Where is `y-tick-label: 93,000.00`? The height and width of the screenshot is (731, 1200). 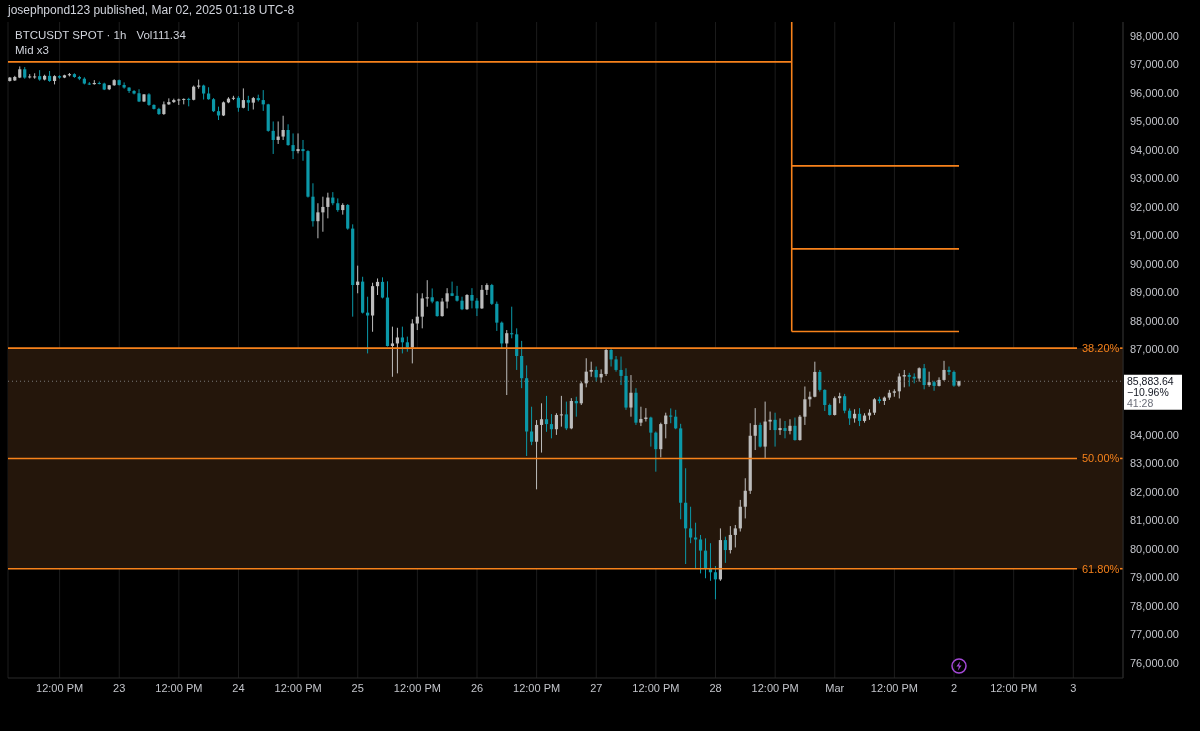 y-tick-label: 93,000.00 is located at coordinates (1154, 178).